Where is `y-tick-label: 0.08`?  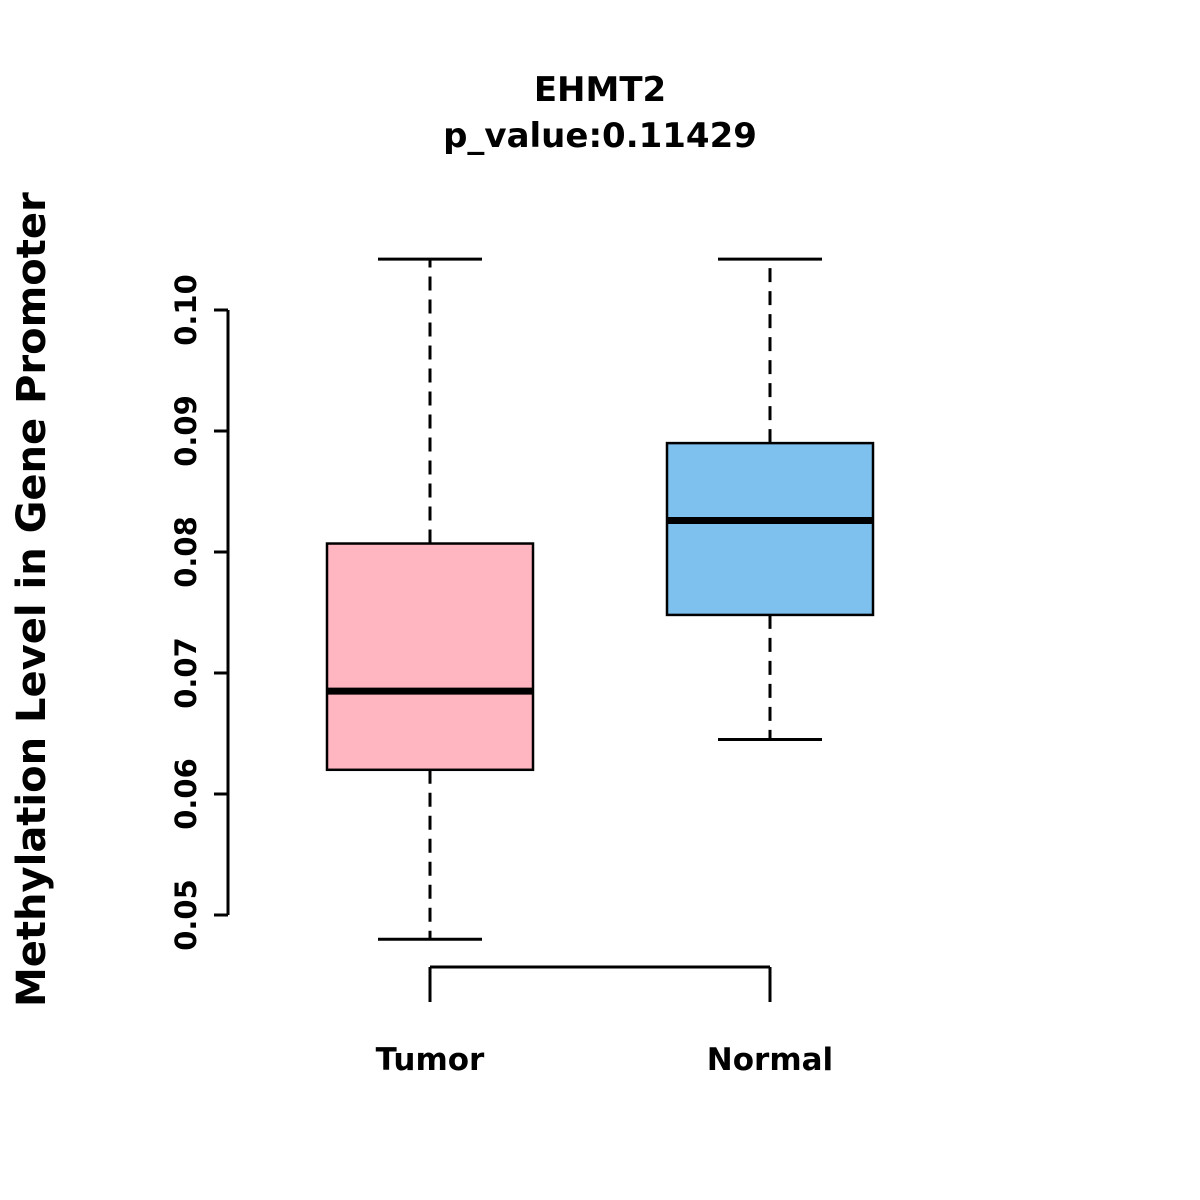
y-tick-label: 0.08 is located at coordinates (186, 552).